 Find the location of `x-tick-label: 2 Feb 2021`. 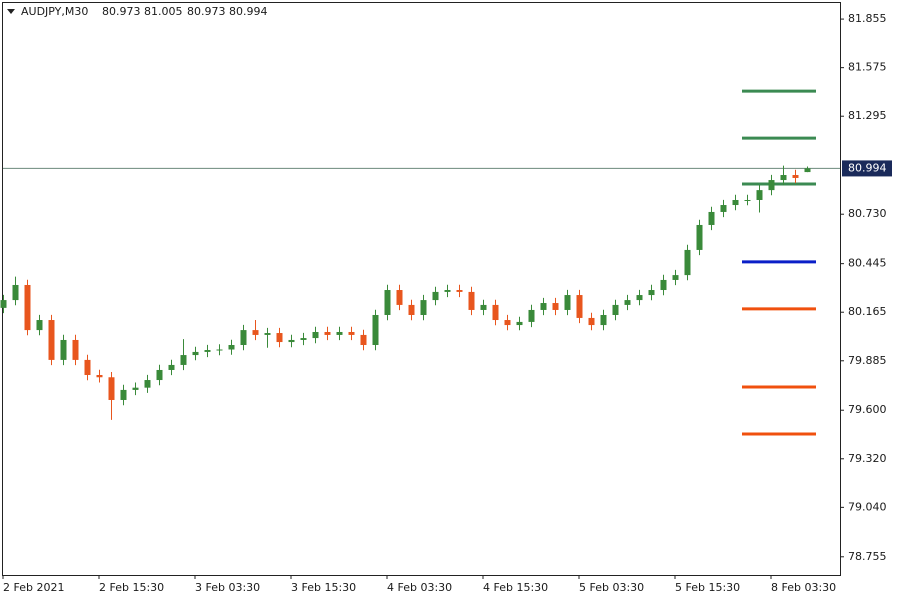

x-tick-label: 2 Feb 2021 is located at coordinates (33, 587).